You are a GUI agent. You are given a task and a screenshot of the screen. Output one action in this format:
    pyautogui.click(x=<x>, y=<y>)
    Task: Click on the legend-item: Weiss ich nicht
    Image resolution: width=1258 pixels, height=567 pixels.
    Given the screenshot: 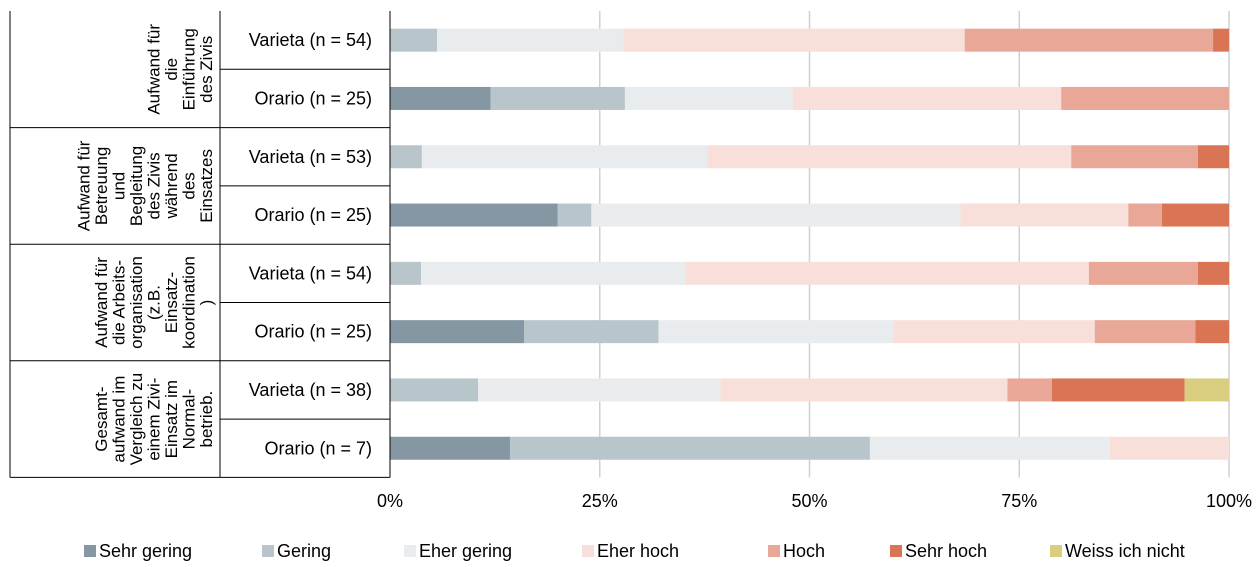 What is the action you would take?
    pyautogui.click(x=1117, y=551)
    